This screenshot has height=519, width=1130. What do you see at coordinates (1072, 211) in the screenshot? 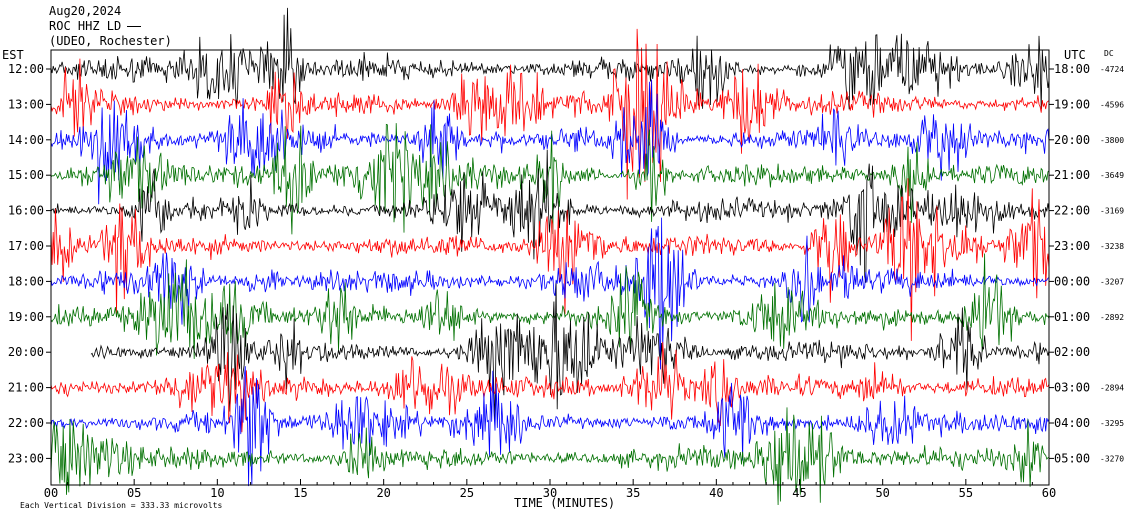
I see `utc-hour-label: 22:00` at bounding box center [1072, 211].